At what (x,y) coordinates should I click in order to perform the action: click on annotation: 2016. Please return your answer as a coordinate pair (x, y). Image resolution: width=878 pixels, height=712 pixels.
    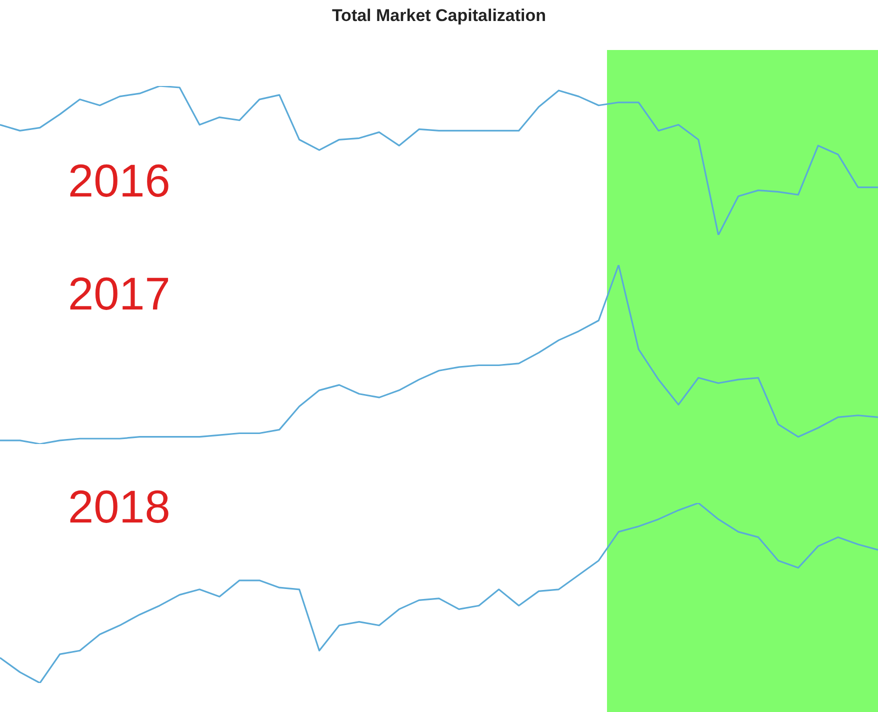
    Looking at the image, I should click on (119, 180).